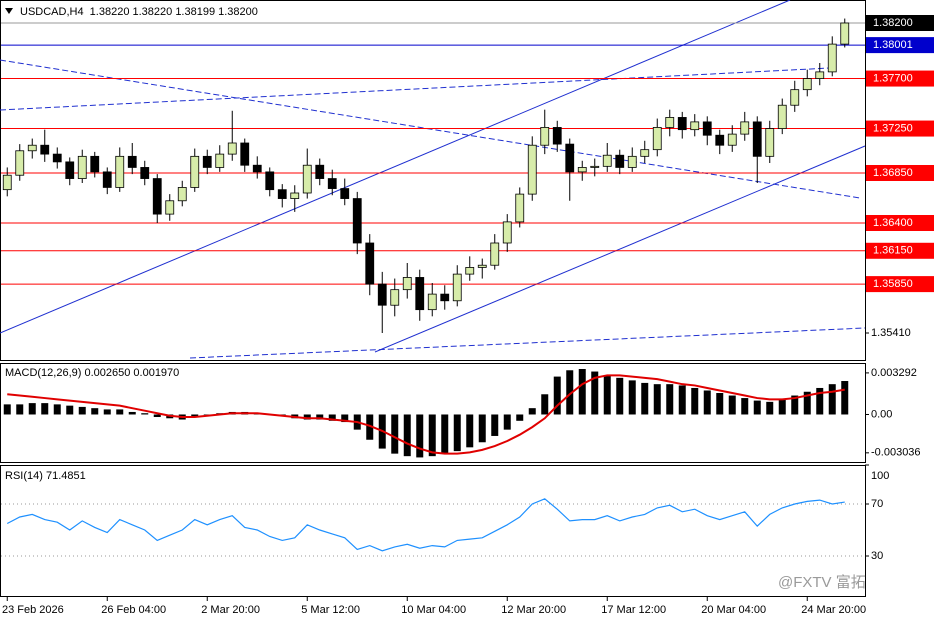  Describe the element at coordinates (881, 414) in the screenshot. I see `y-tick-label: 0.00` at that location.